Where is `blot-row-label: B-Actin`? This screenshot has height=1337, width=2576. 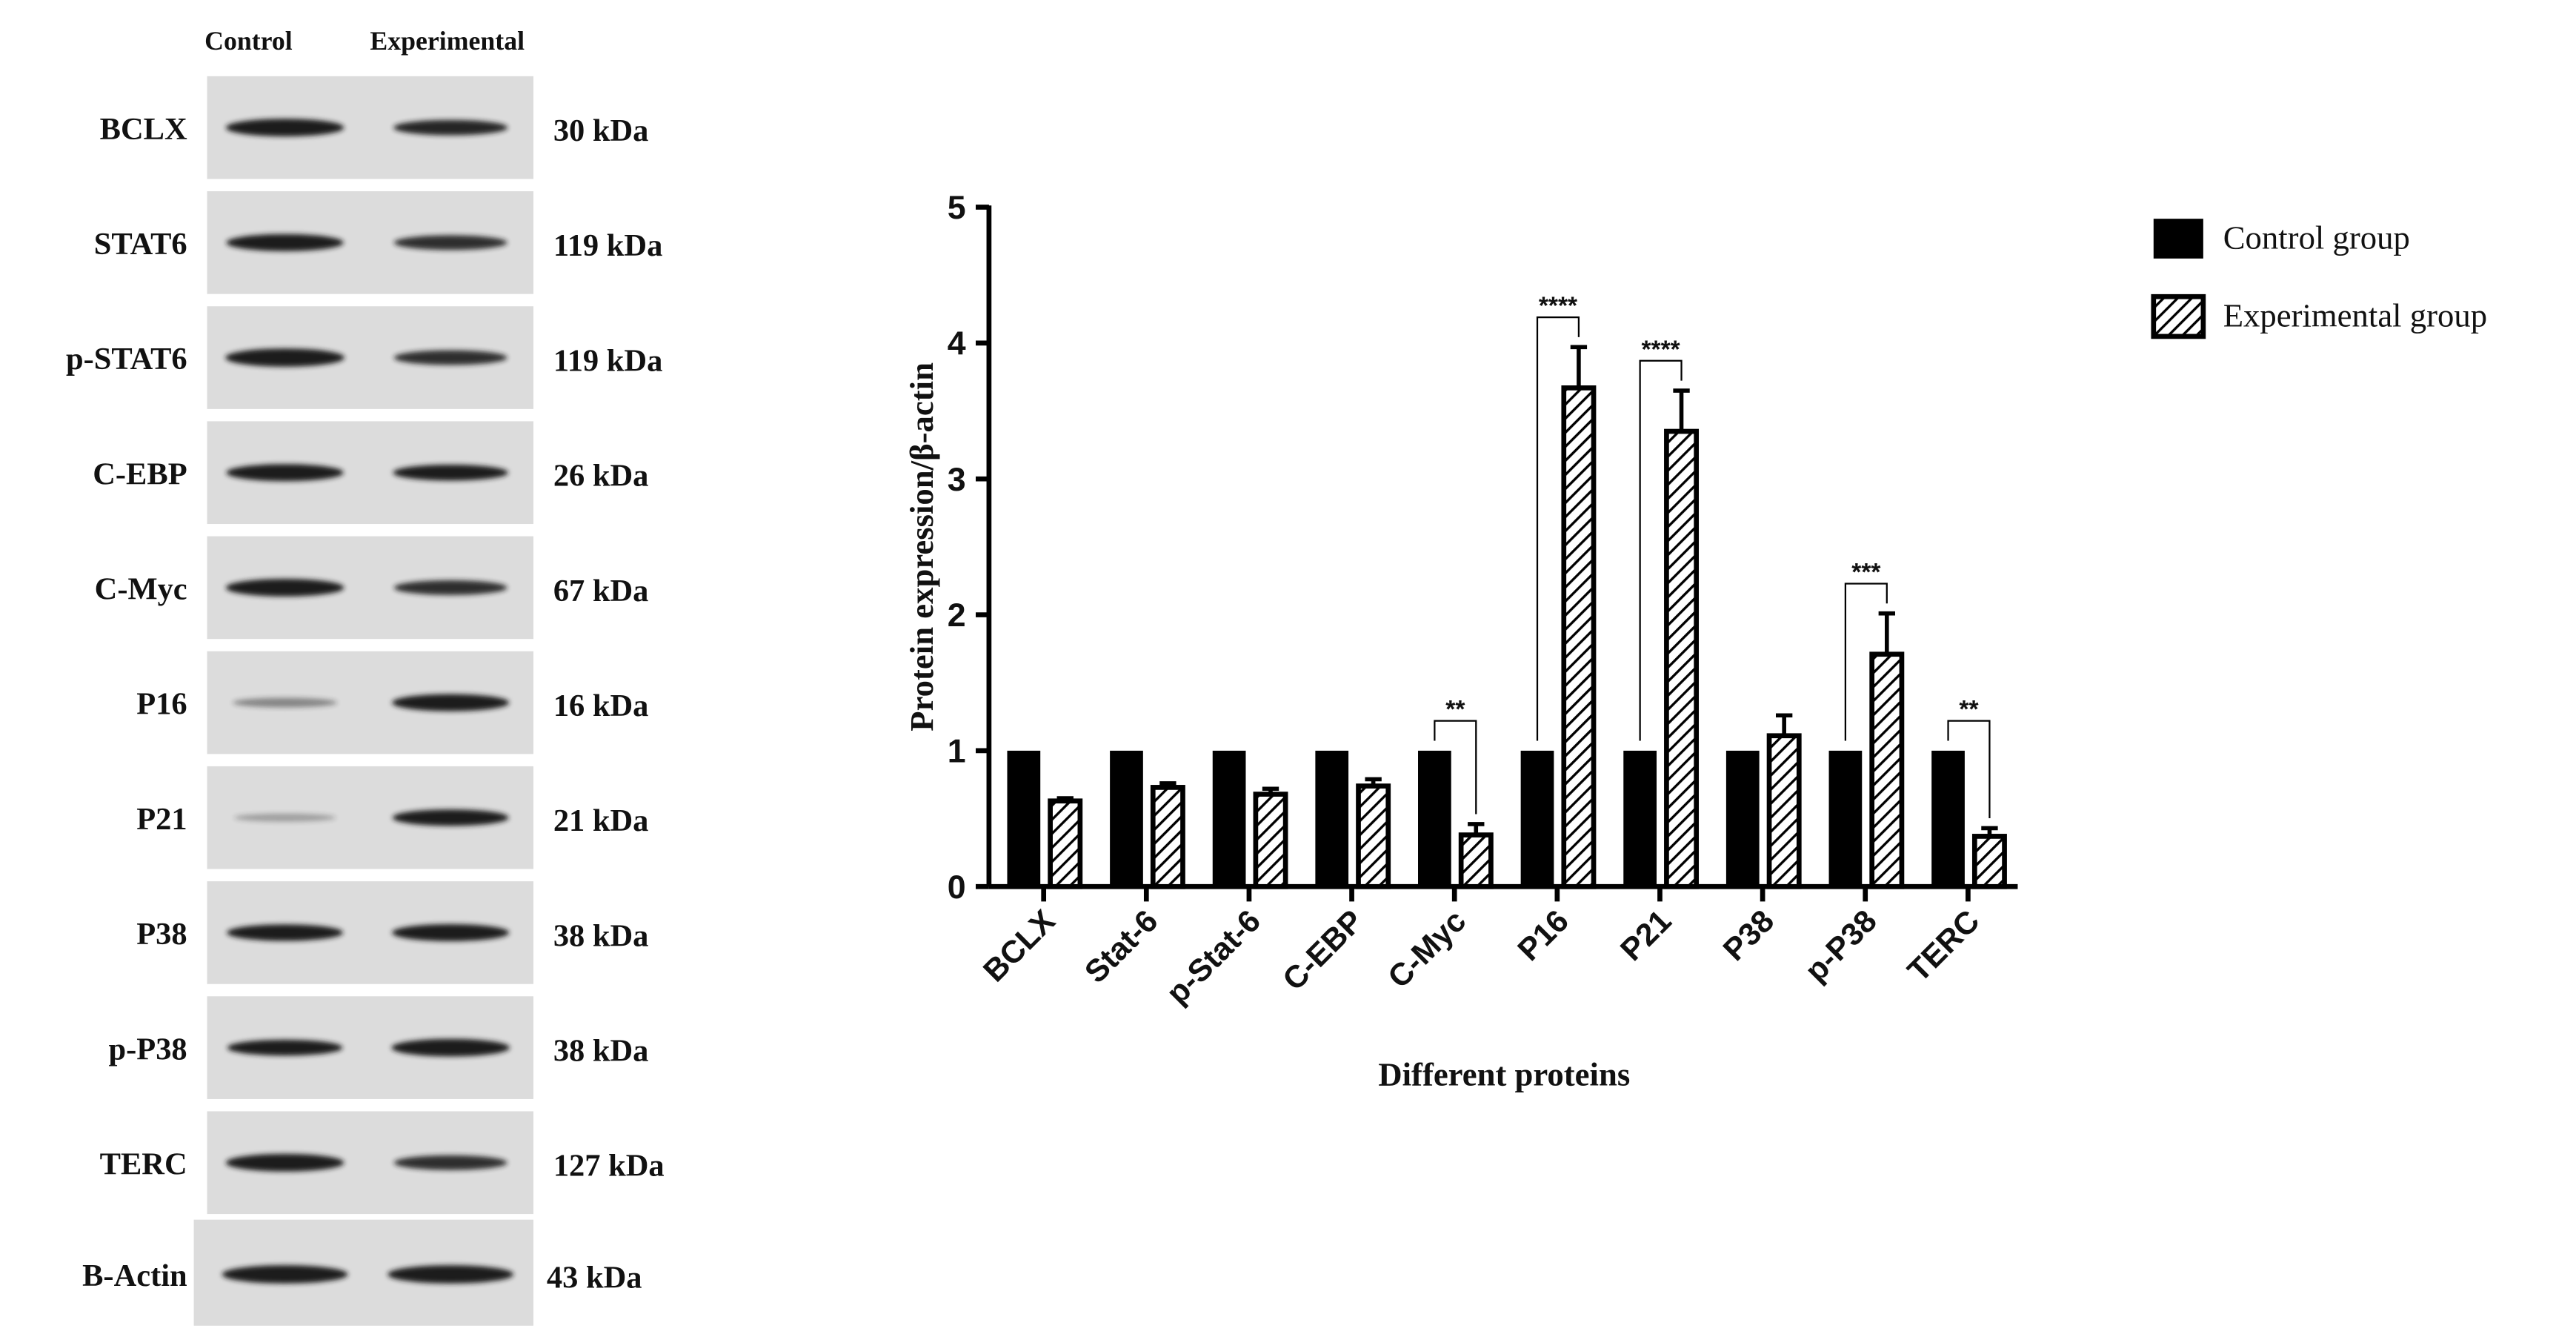 blot-row-label: B-Actin is located at coordinates (134, 1275).